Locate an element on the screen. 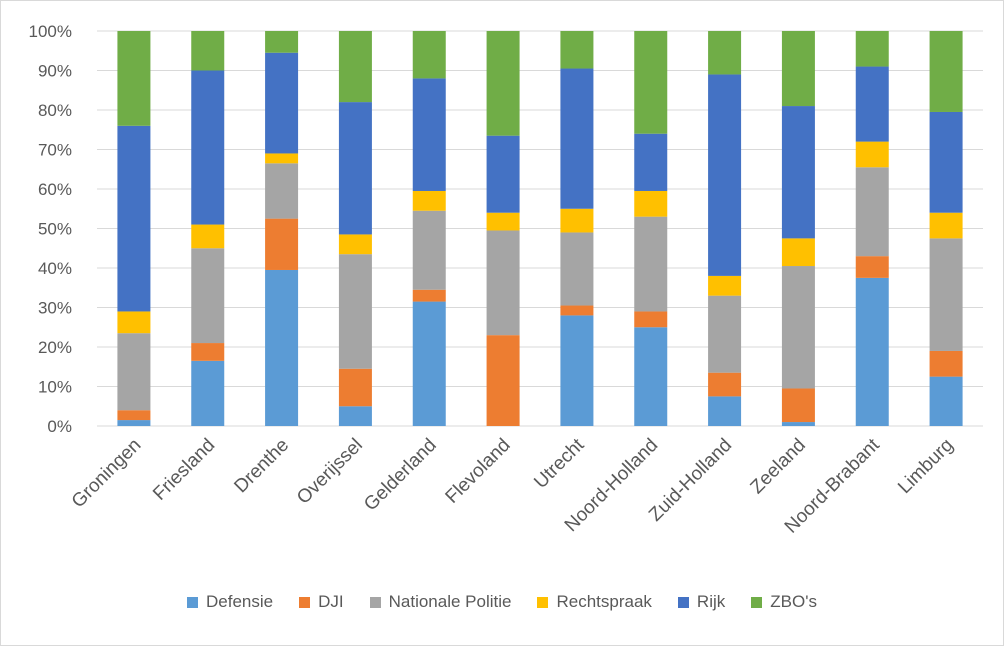  bar-segment-nationale-politie-noord-holland is located at coordinates (651, 264).